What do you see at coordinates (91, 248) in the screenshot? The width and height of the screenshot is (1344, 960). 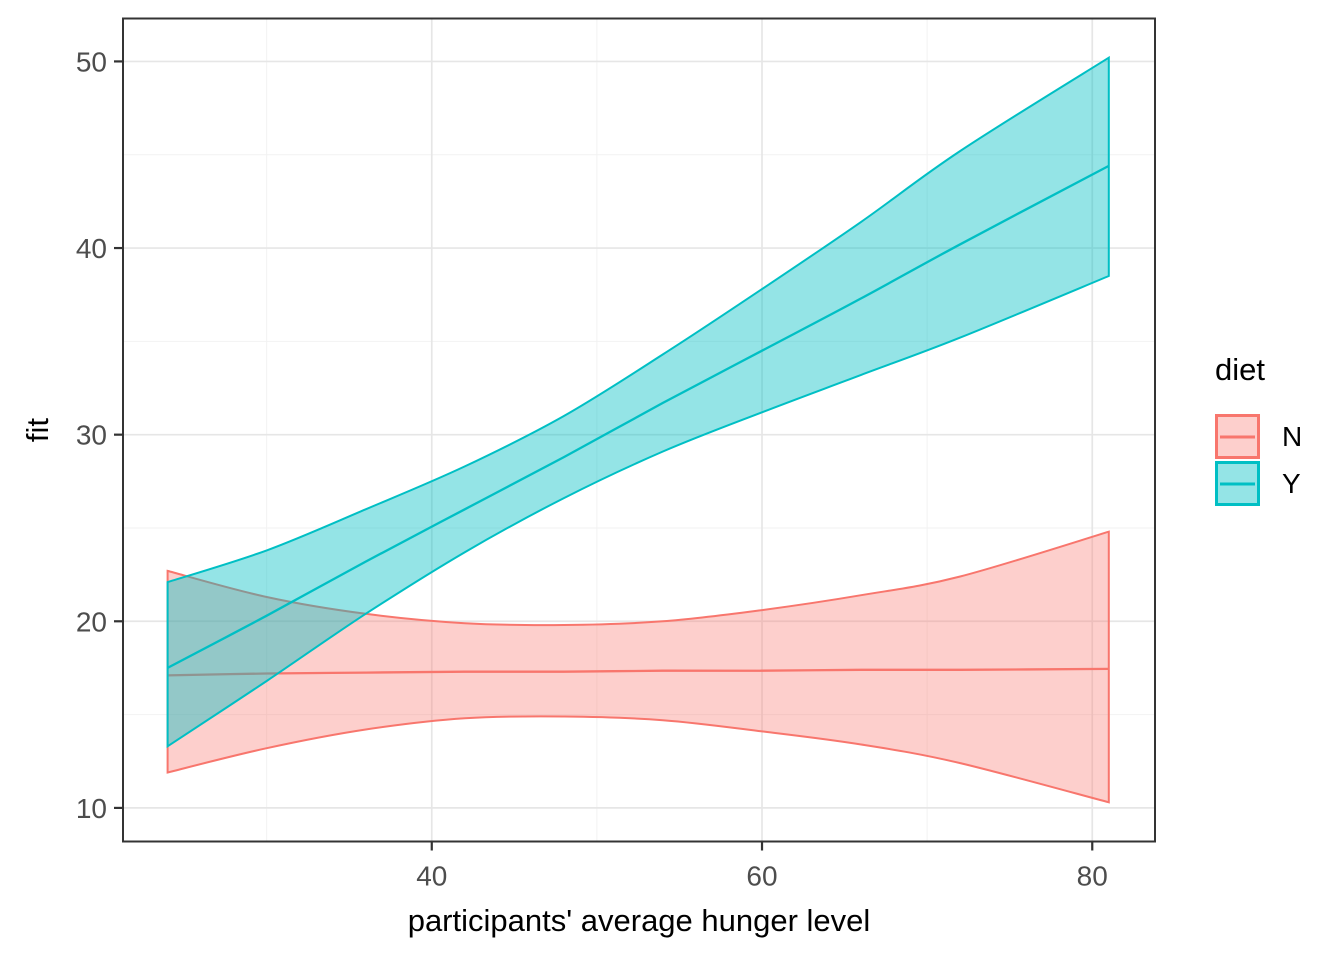 I see `y-tick-label: 40` at bounding box center [91, 248].